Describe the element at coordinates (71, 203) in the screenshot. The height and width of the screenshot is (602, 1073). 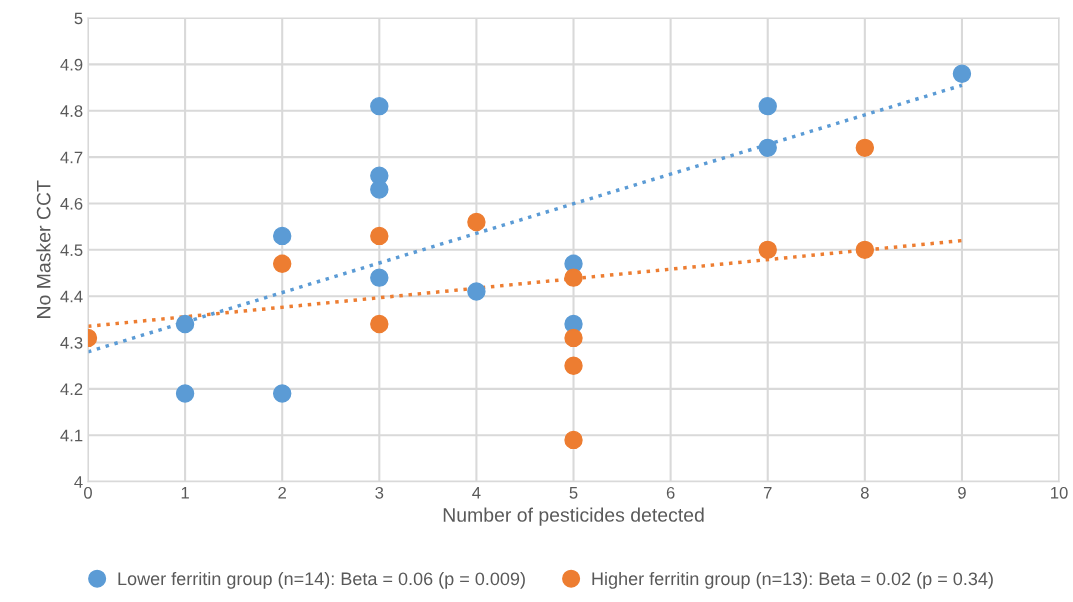
I see `y-tick-label: 4.6` at that location.